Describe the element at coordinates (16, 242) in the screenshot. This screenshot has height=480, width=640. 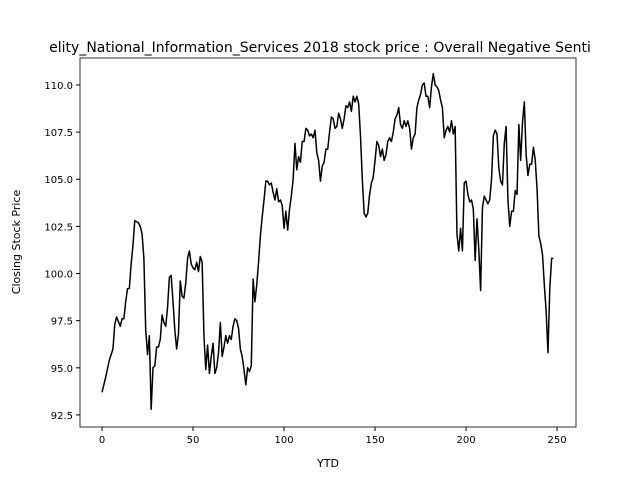
I see `y-axis-label: Closing Stock Price` at that location.